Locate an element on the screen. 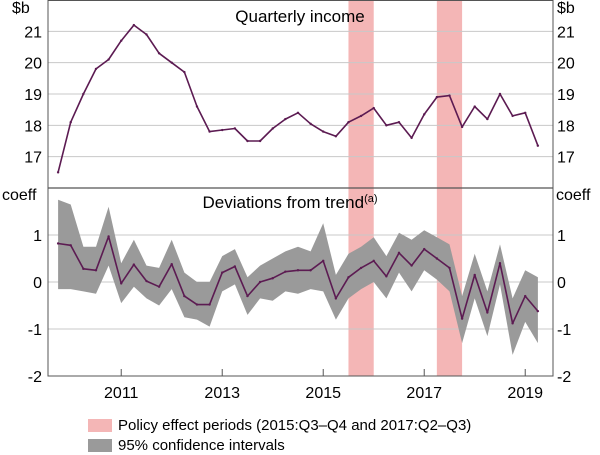 This screenshot has width=600, height=455. top-right-unit-label: $b is located at coordinates (566, 8).